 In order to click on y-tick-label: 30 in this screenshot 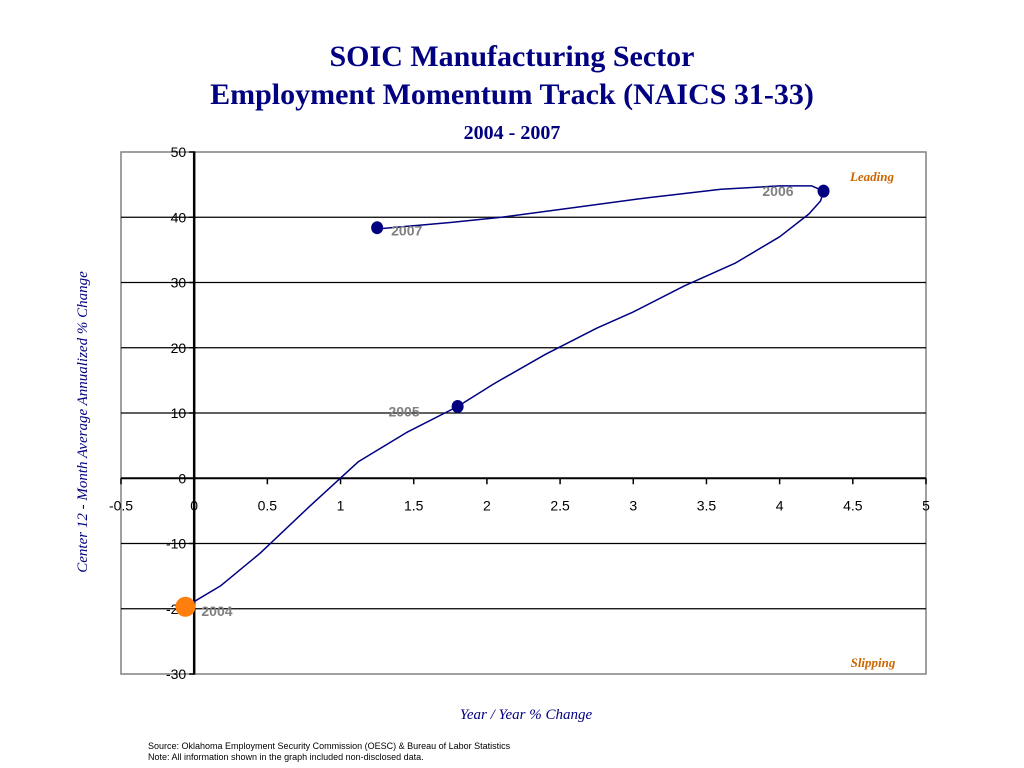, I will do `click(179, 283)`.